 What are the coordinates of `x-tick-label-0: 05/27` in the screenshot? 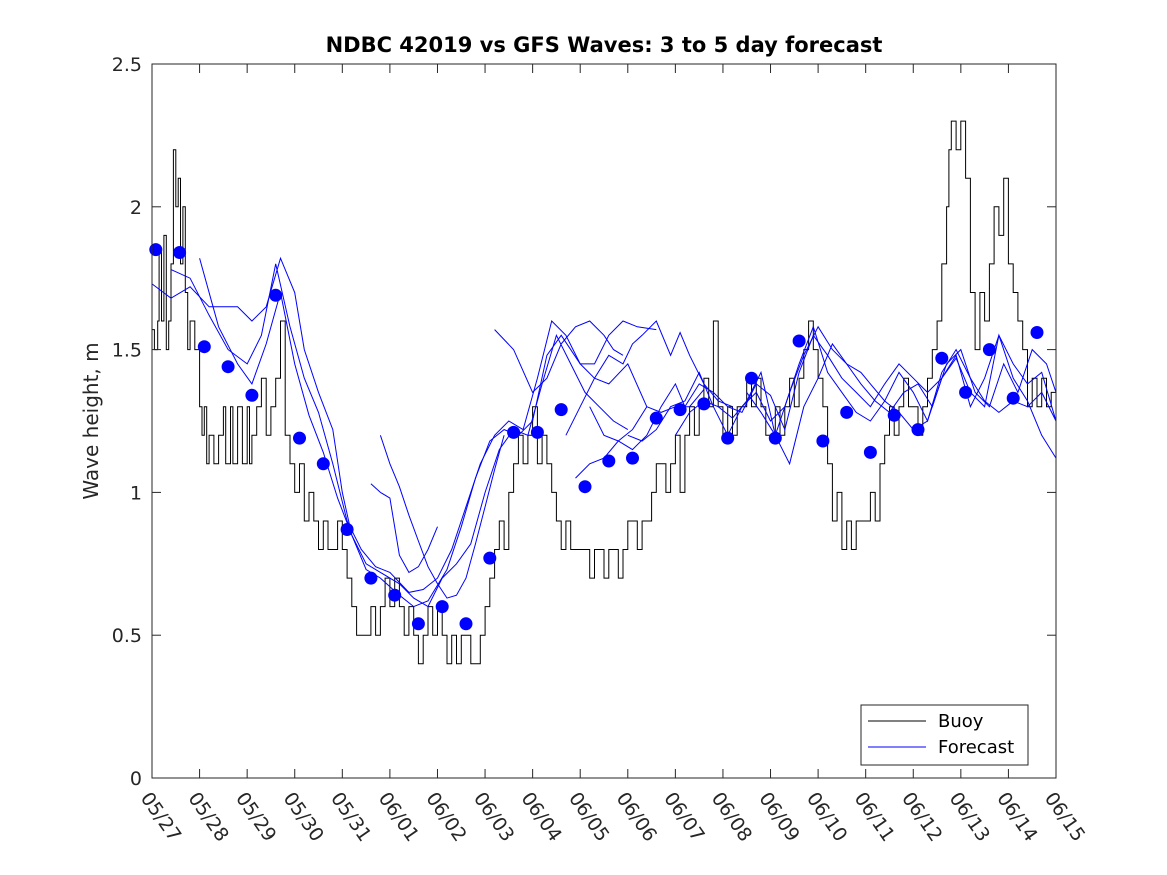 It's located at (160, 816).